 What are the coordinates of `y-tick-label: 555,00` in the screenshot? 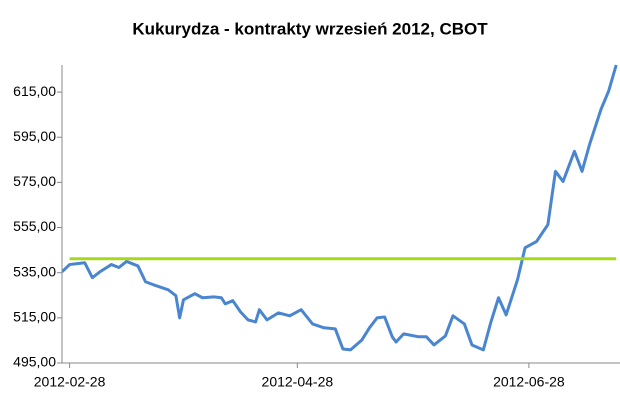 It's located at (34, 226).